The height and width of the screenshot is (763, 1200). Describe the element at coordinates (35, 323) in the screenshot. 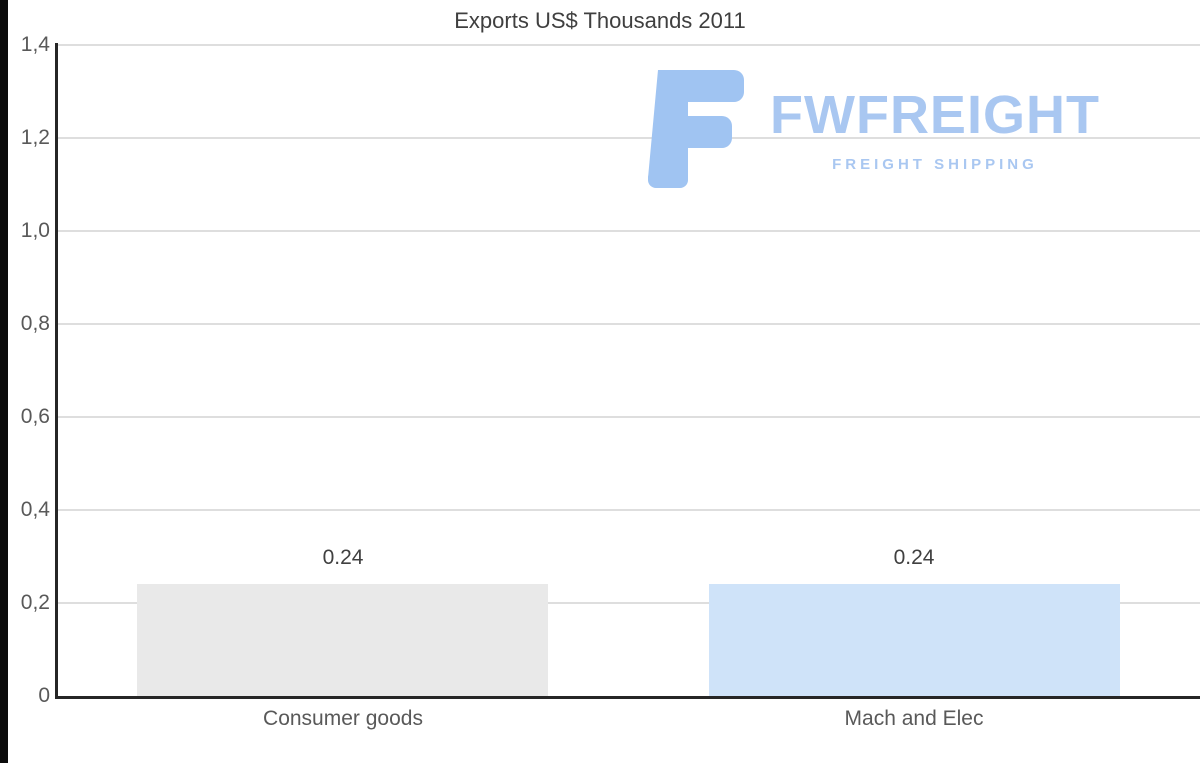

I see `y-tick-label: 0,8` at that location.